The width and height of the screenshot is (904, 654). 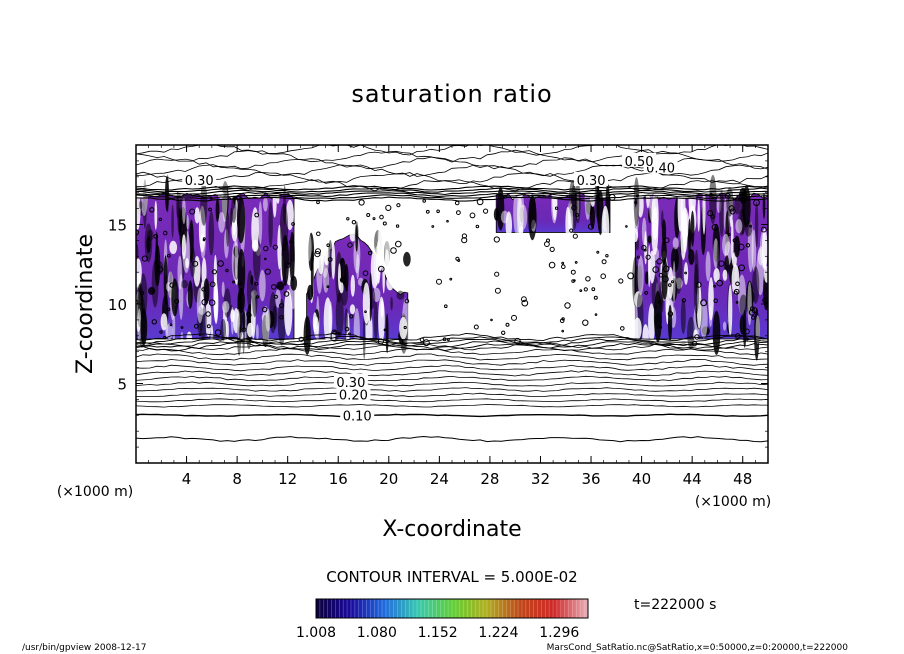 I want to click on footer-left: /usr/bin/gpview 2008-12-17, so click(x=84, y=648).